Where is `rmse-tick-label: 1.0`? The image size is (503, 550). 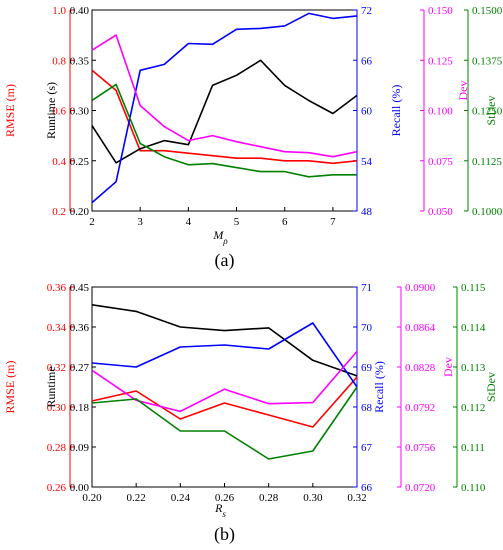
rmse-tick-label: 1.0 is located at coordinates (59, 11).